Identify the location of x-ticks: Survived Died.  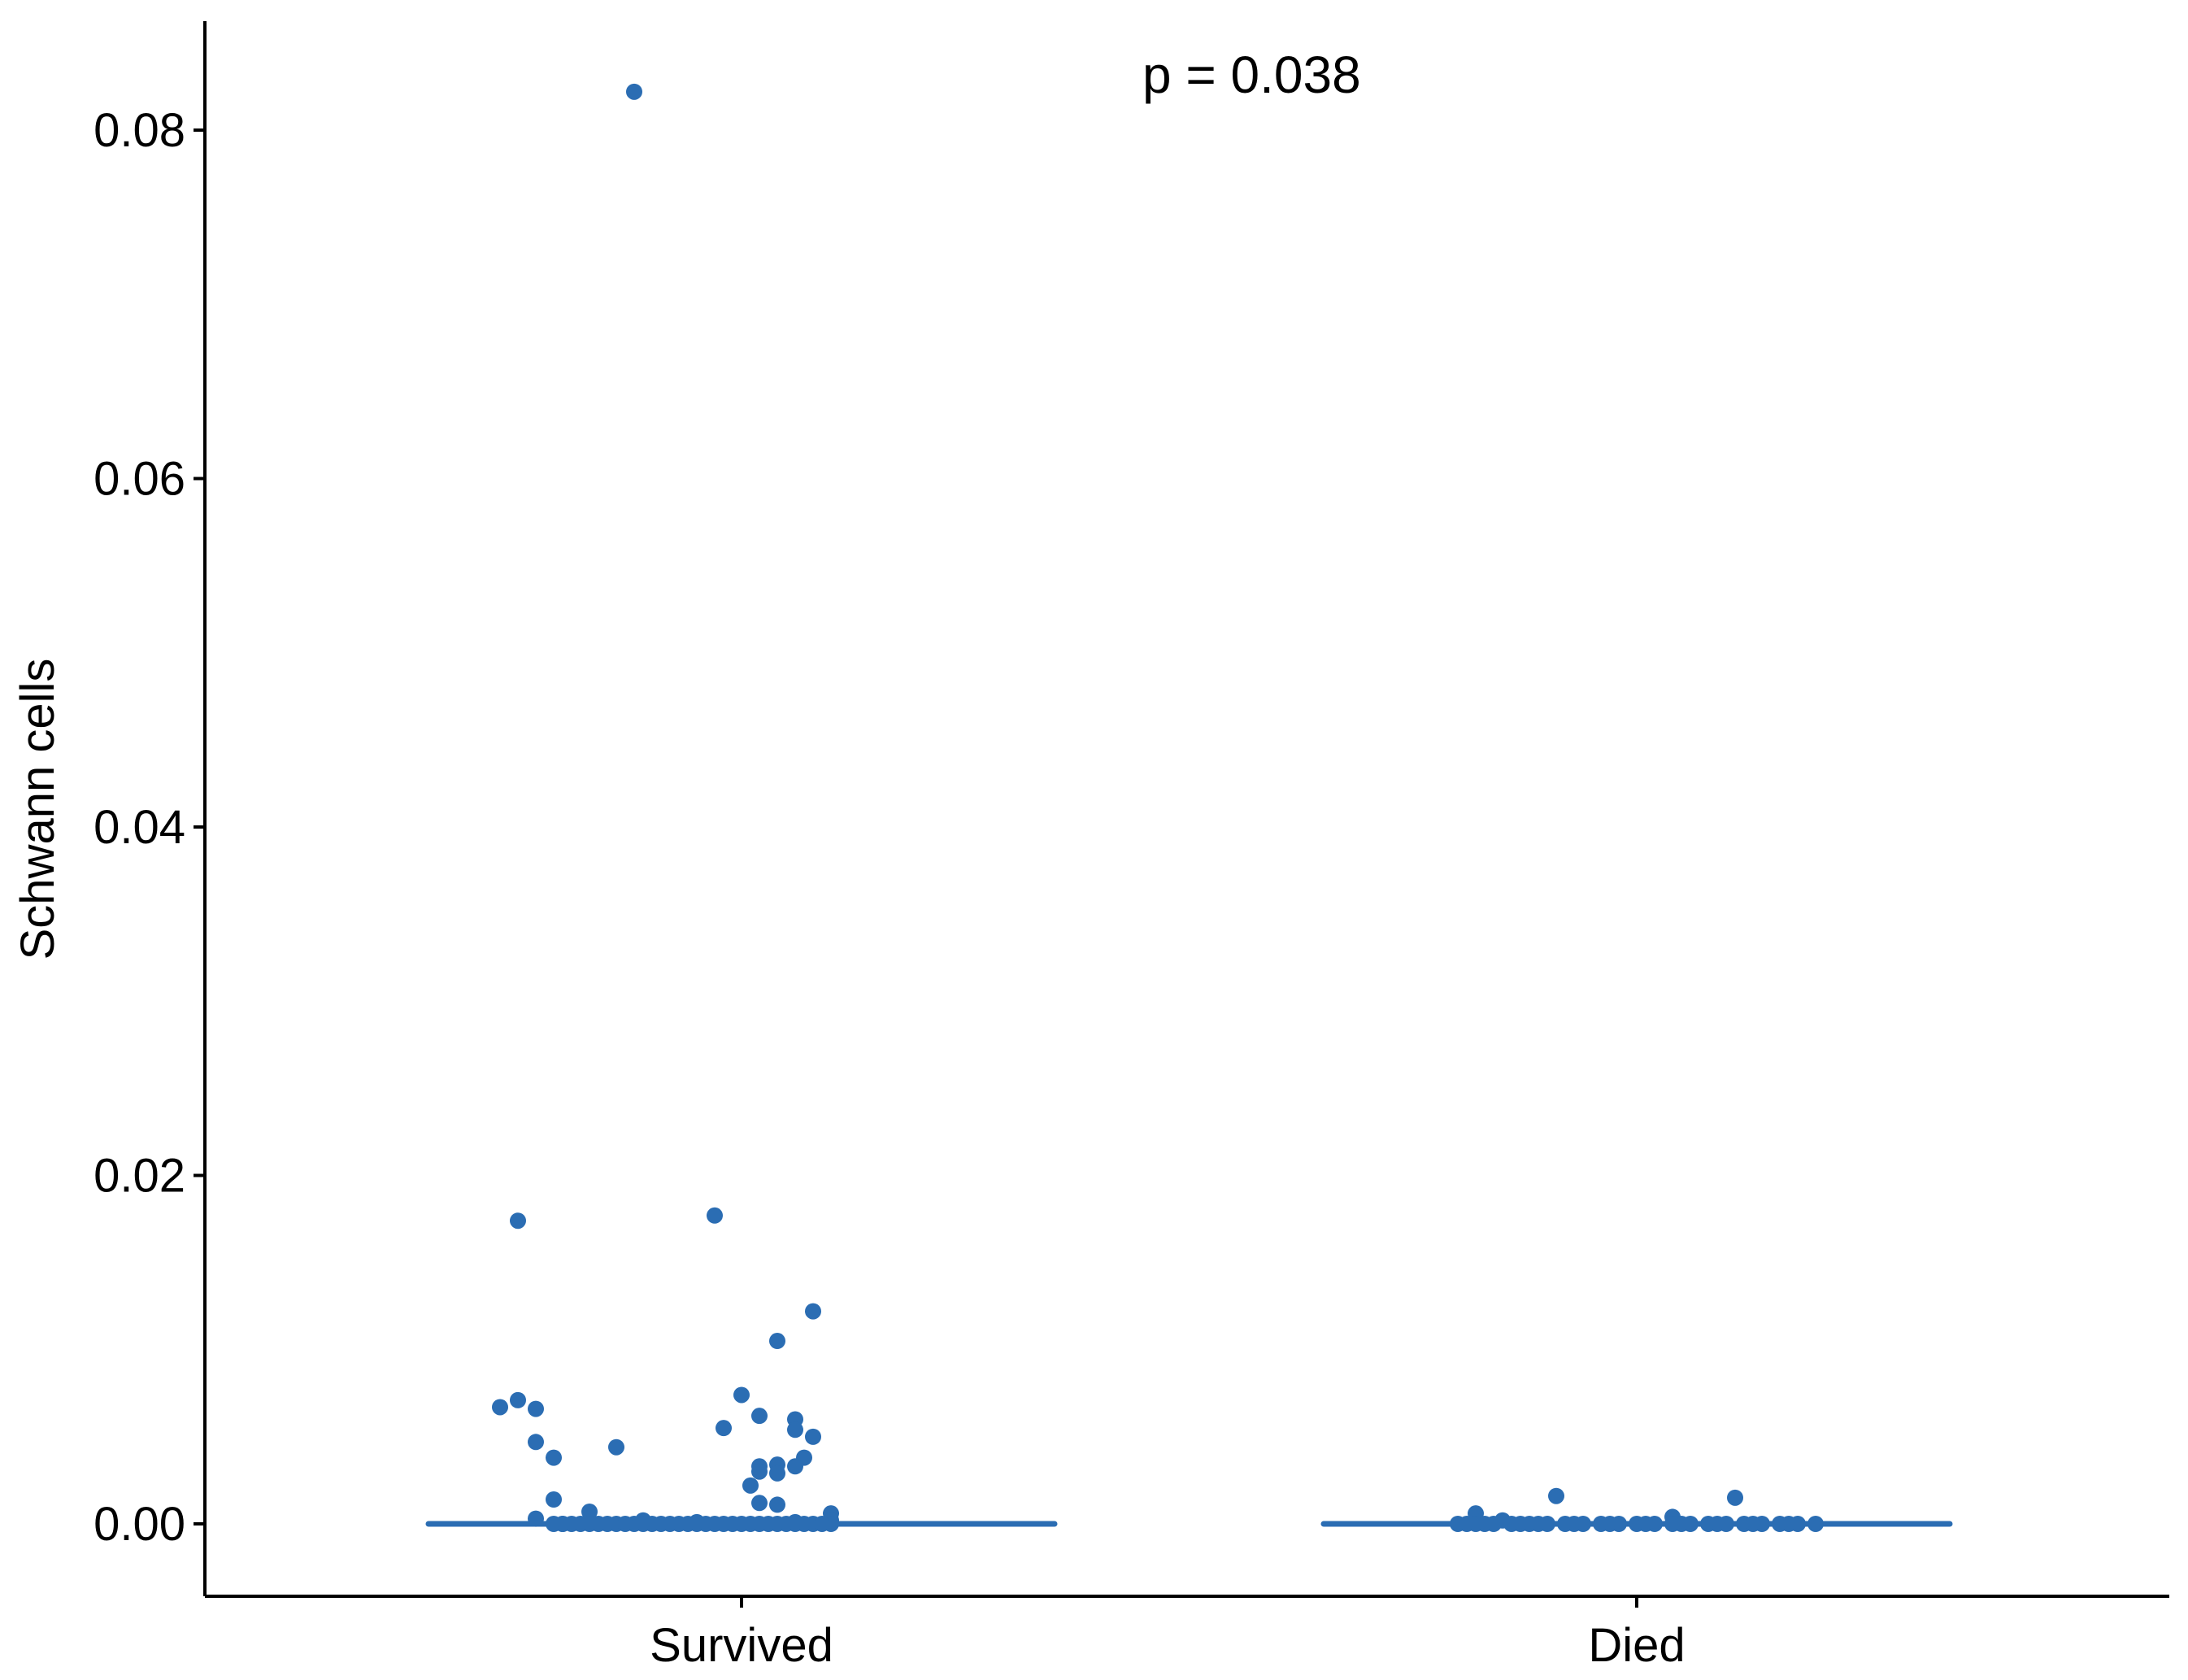
(1168, 1634).